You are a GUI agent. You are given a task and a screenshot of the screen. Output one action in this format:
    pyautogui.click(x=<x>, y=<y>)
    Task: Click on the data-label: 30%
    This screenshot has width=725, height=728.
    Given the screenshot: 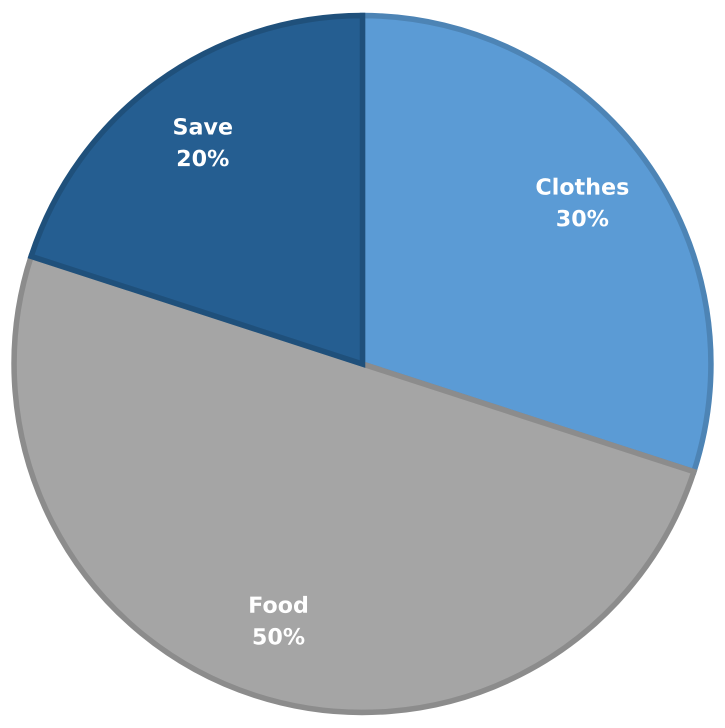 What is the action you would take?
    pyautogui.click(x=582, y=218)
    